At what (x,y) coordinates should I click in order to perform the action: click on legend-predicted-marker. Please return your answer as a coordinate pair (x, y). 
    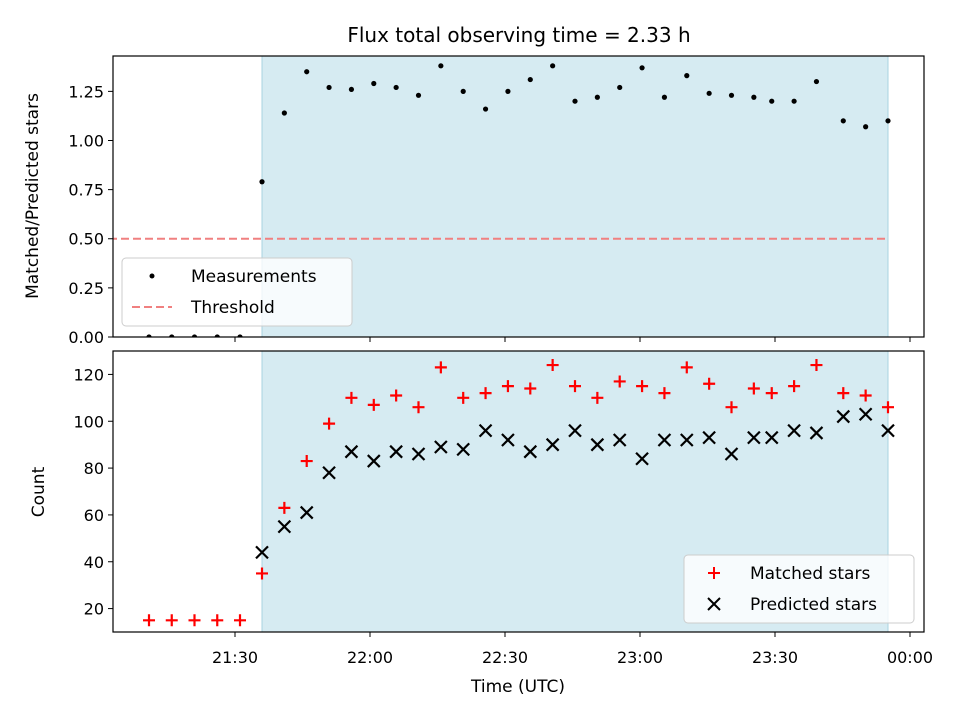
    Looking at the image, I should click on (714, 604).